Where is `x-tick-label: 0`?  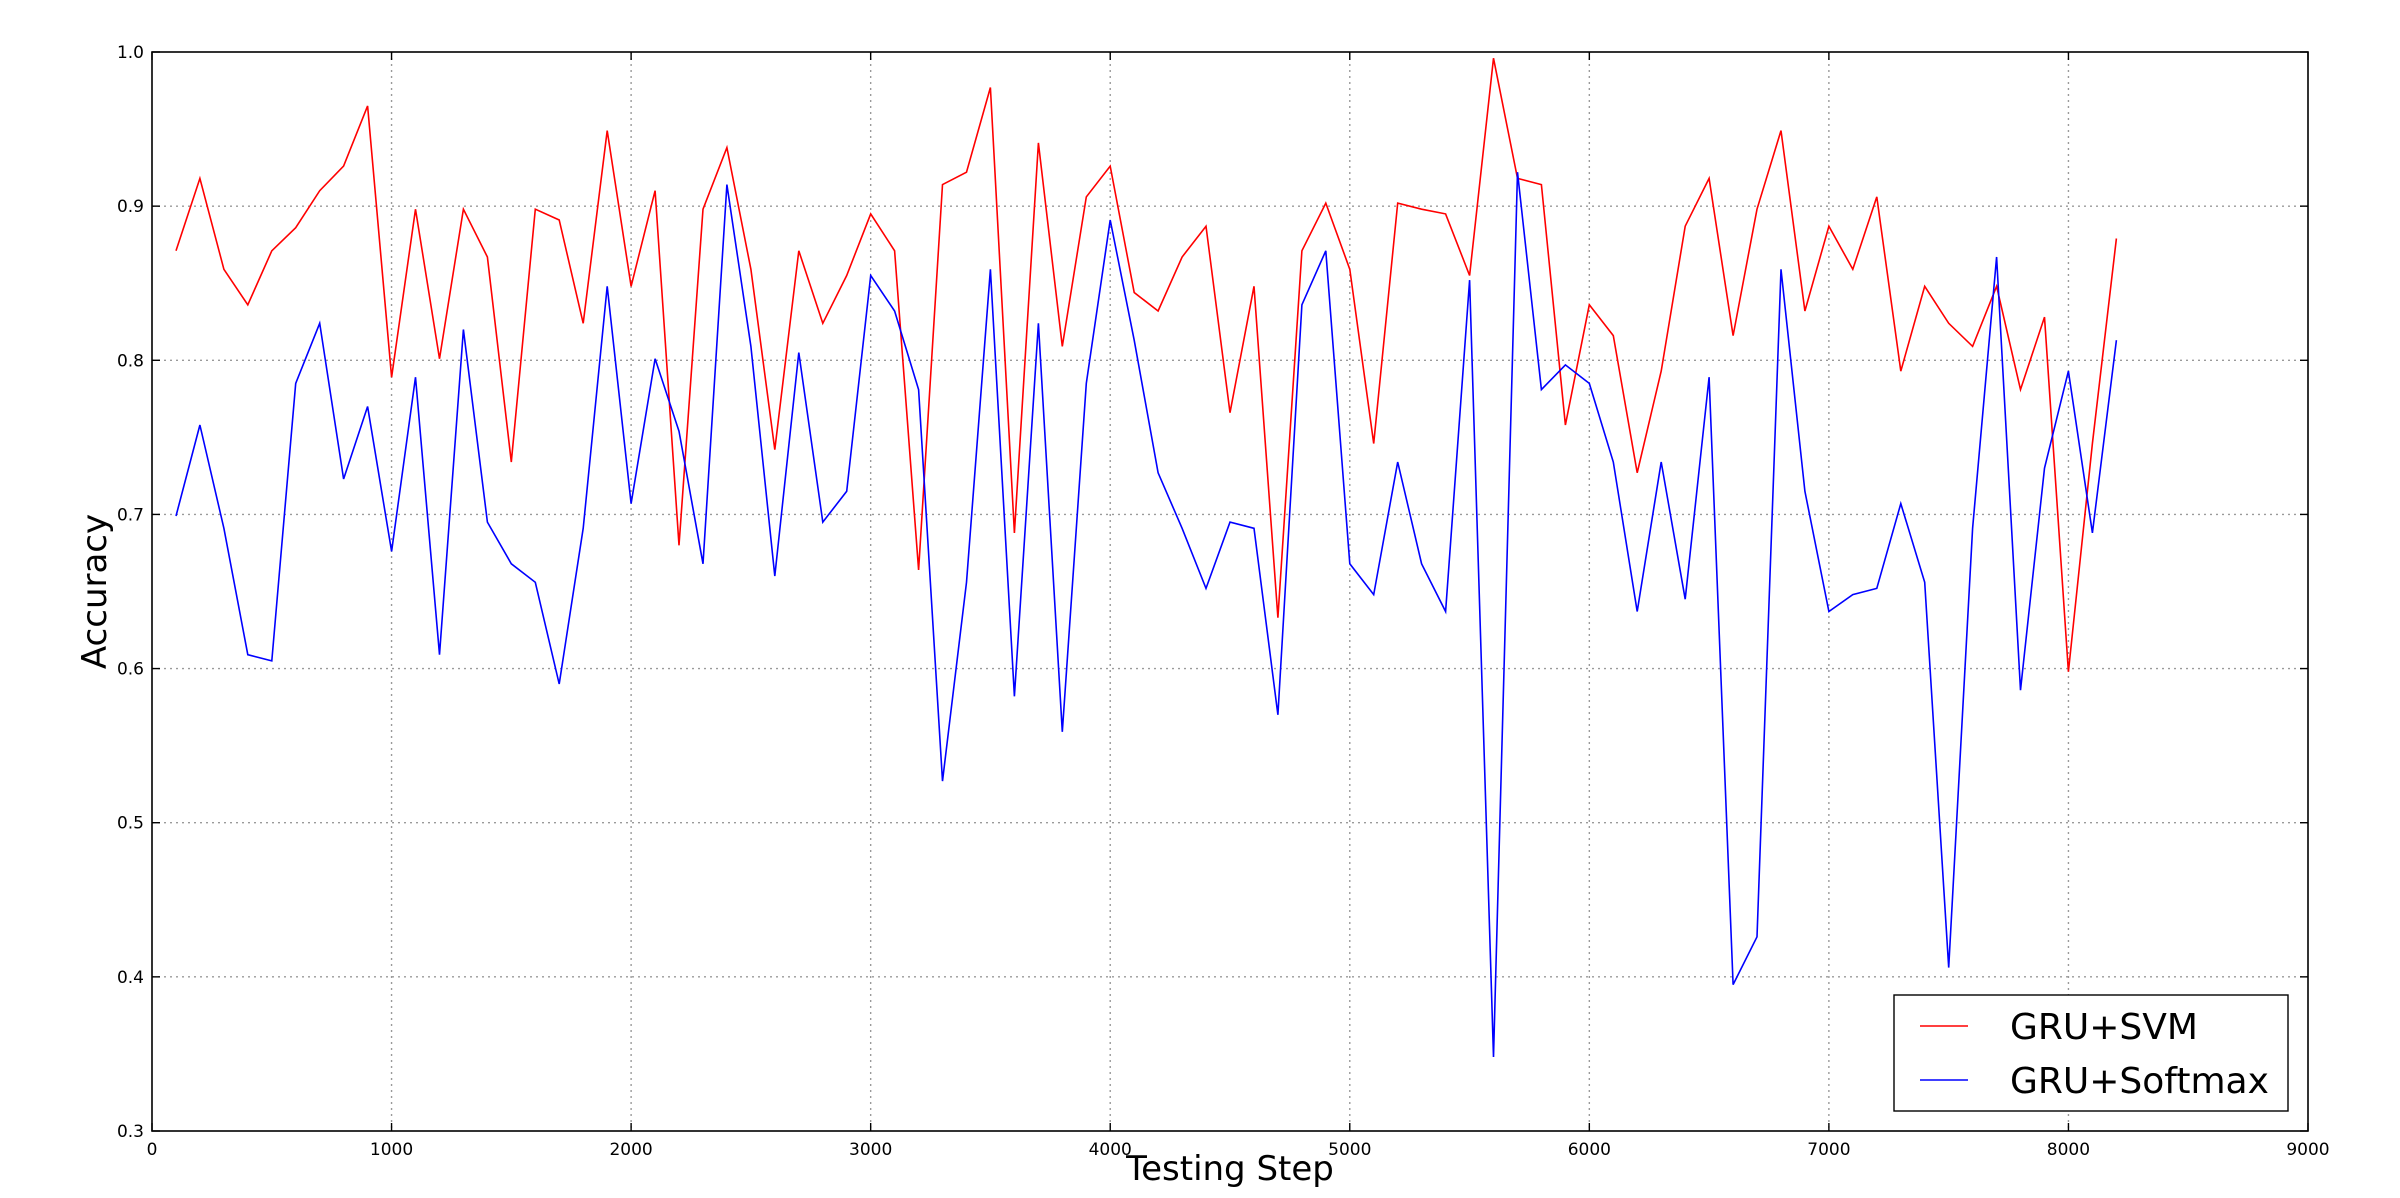
x-tick-label: 0 is located at coordinates (152, 1150).